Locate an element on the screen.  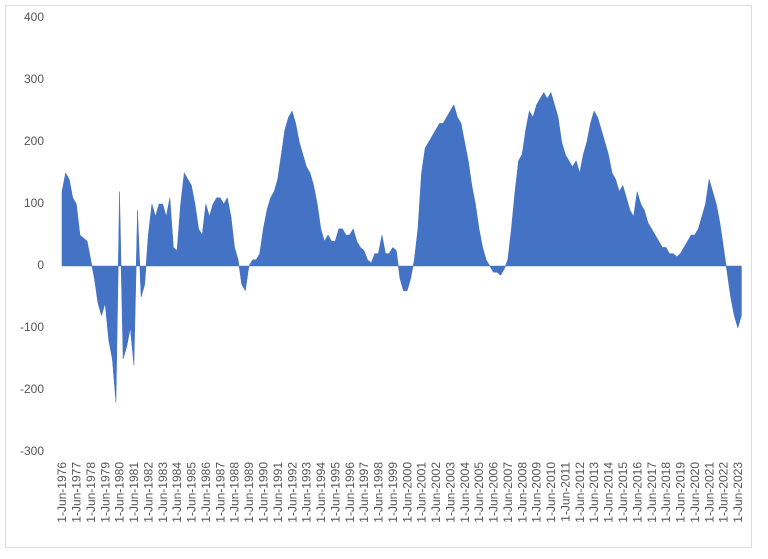
x-tick-label: 1-Jun-2018 is located at coordinates (666, 492).